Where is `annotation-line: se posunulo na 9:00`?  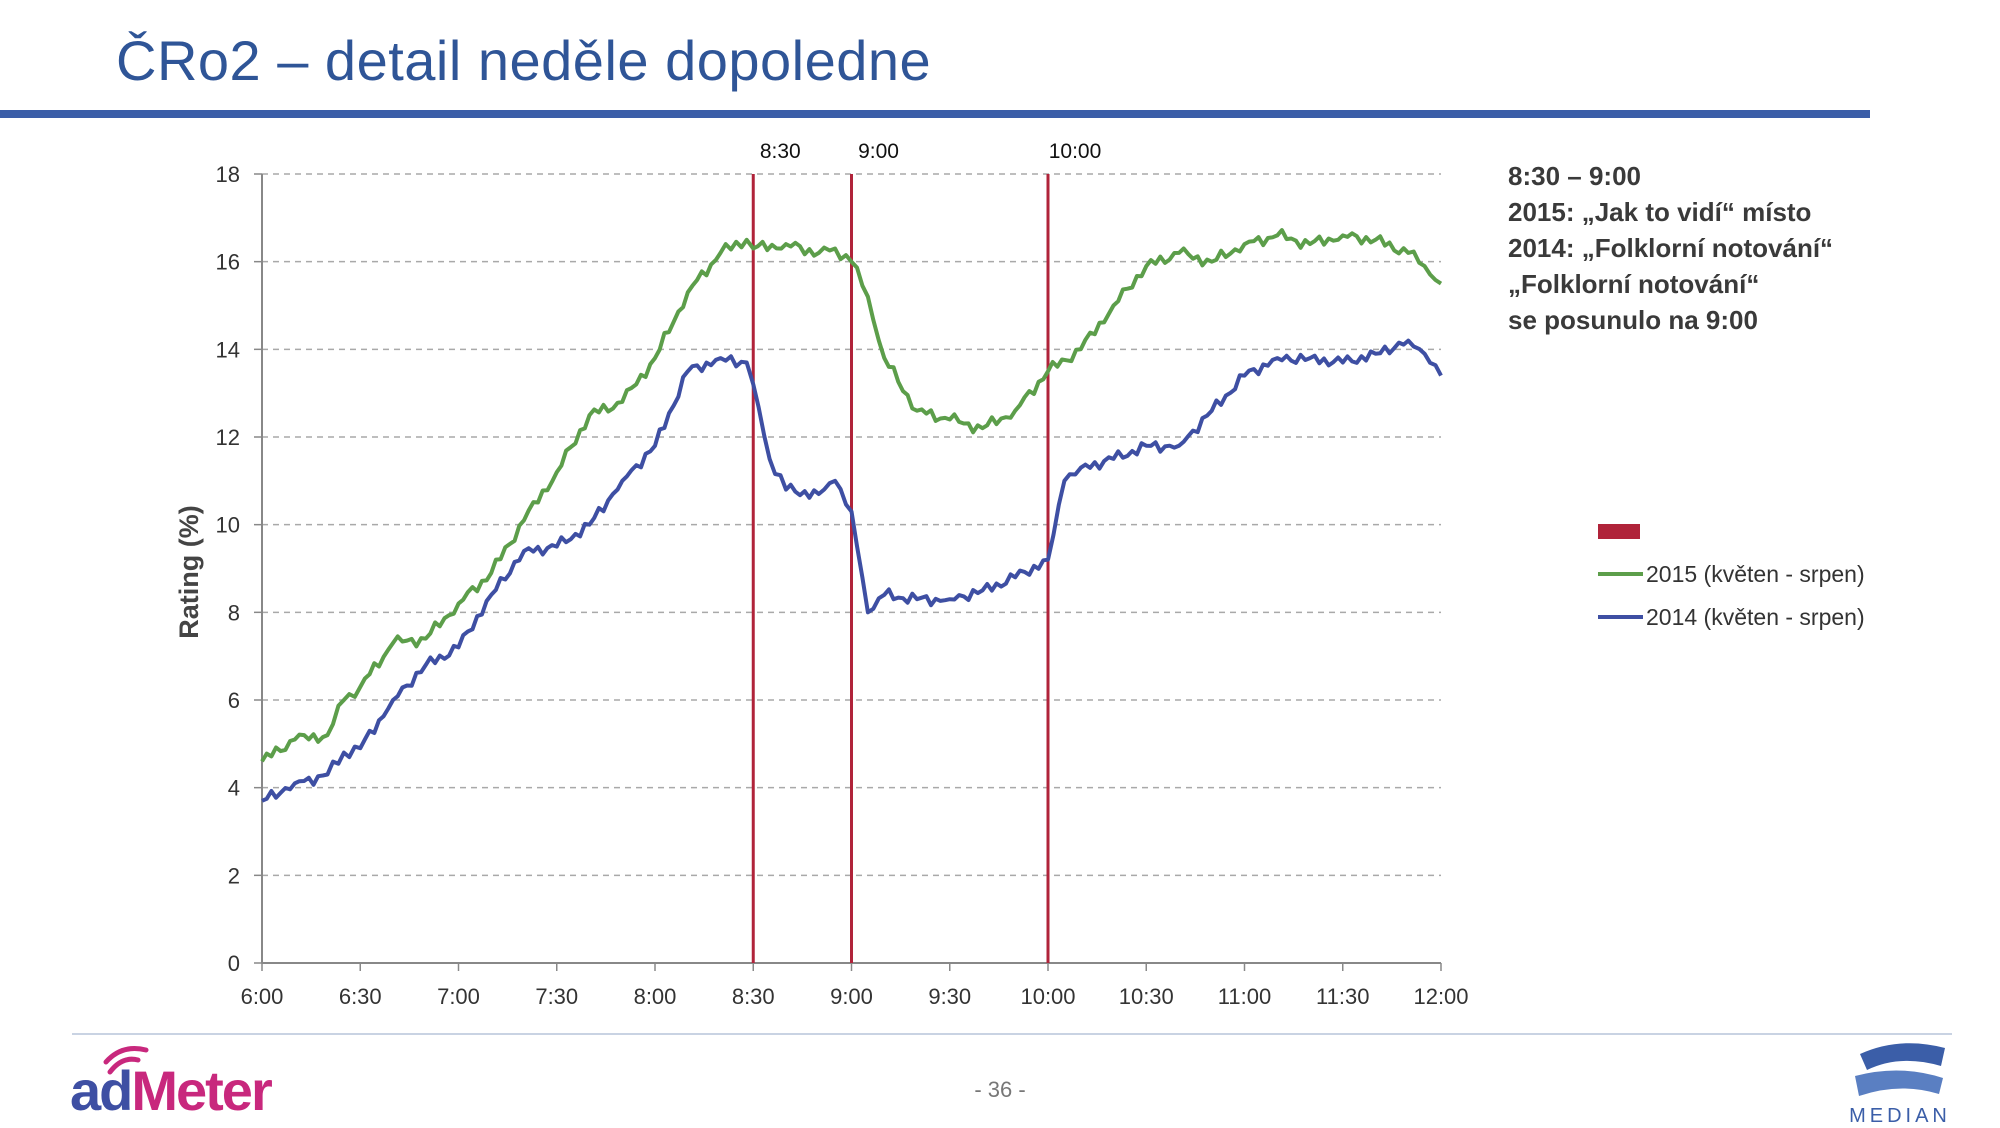 annotation-line: se posunulo na 9:00 is located at coordinates (1633, 320).